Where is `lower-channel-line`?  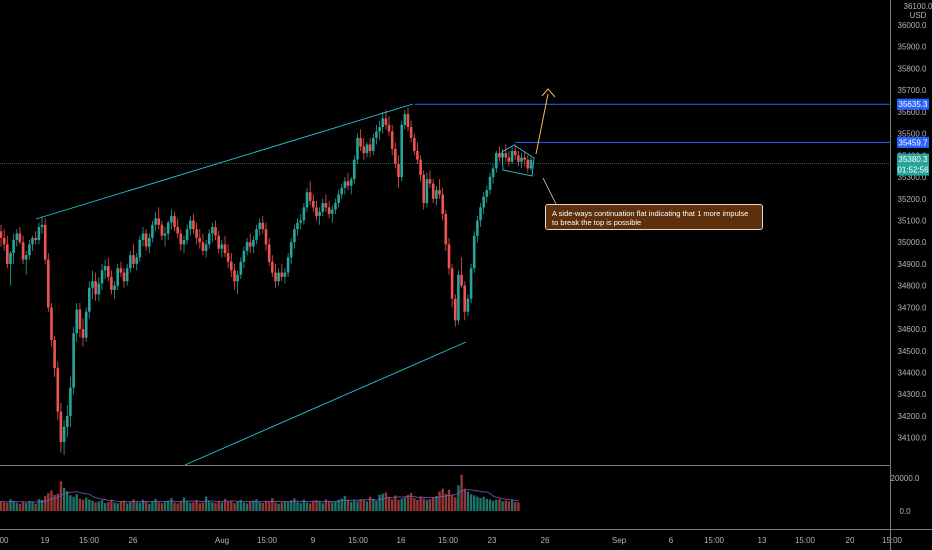 lower-channel-line is located at coordinates (325, 403).